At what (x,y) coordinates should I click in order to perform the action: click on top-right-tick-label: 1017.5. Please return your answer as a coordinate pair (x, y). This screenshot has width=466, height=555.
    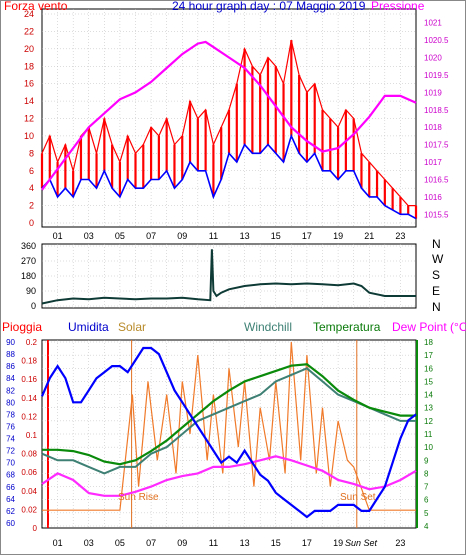
    Looking at the image, I should click on (436, 145).